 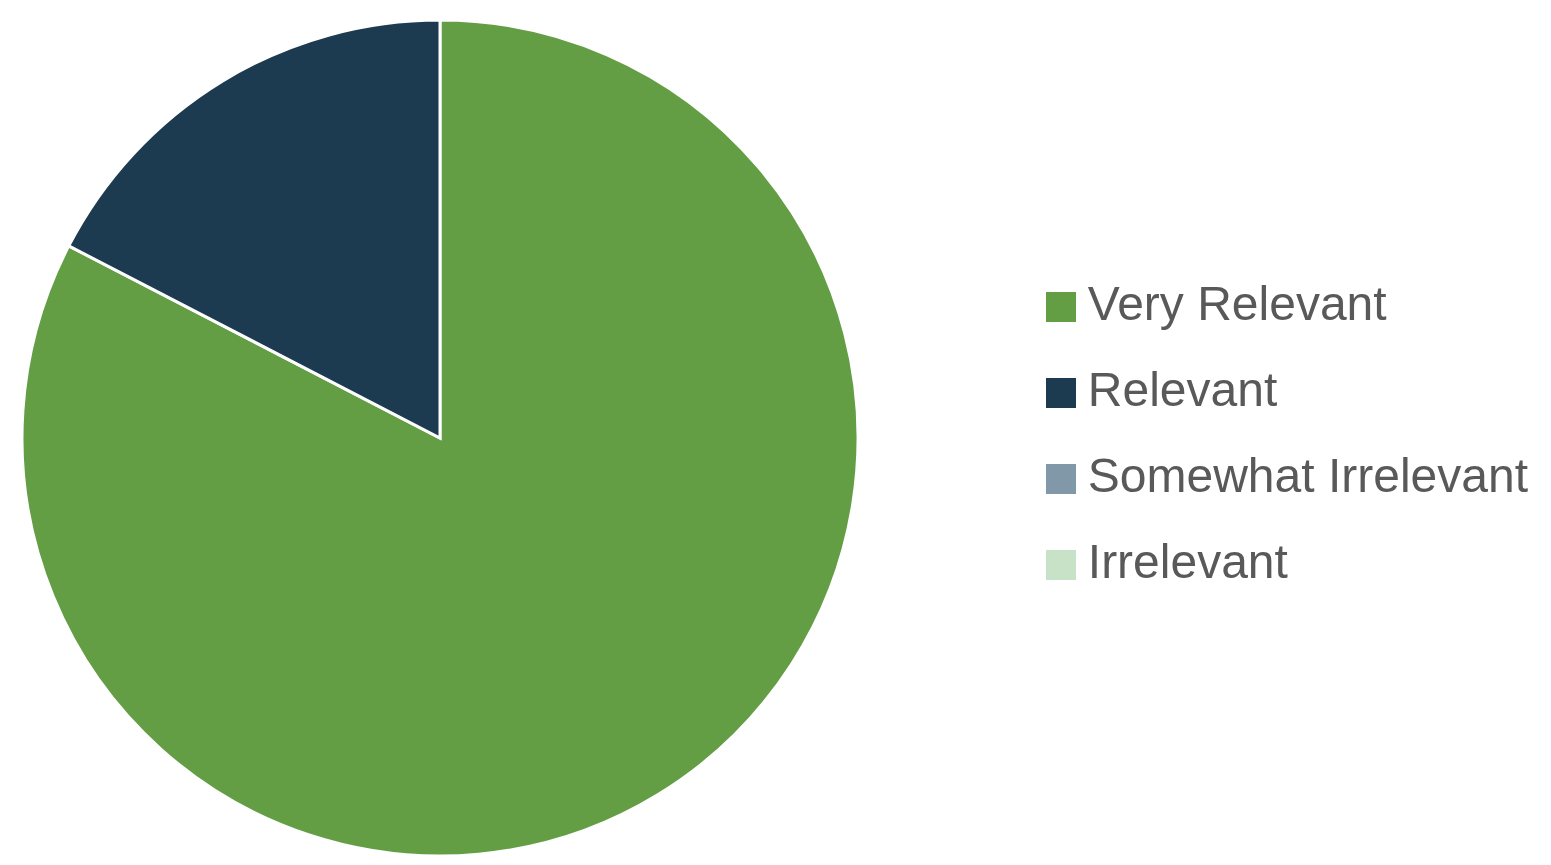 What do you see at coordinates (1237, 303) in the screenshot?
I see `legend-label: Very Relevant` at bounding box center [1237, 303].